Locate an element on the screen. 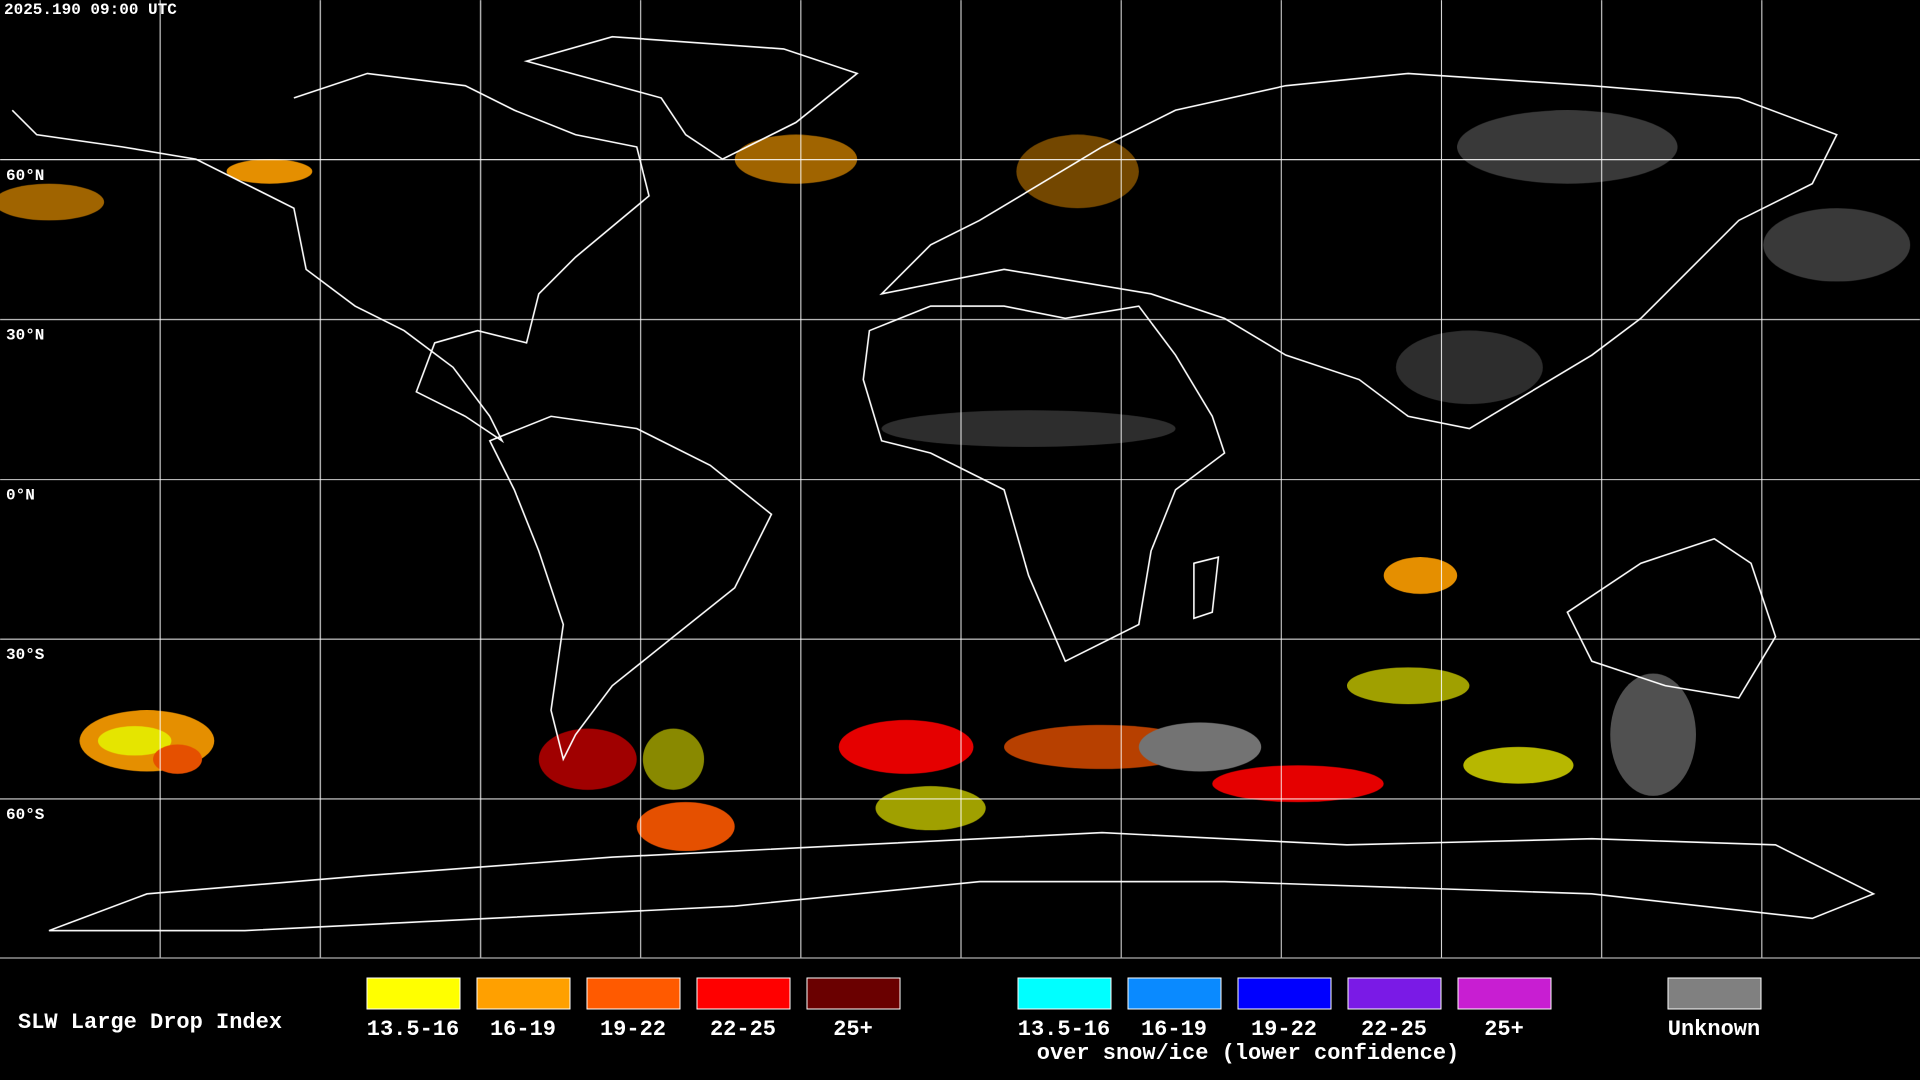  snow-ice-caption: over snow/ice (lower confidence) is located at coordinates (1248, 1053).